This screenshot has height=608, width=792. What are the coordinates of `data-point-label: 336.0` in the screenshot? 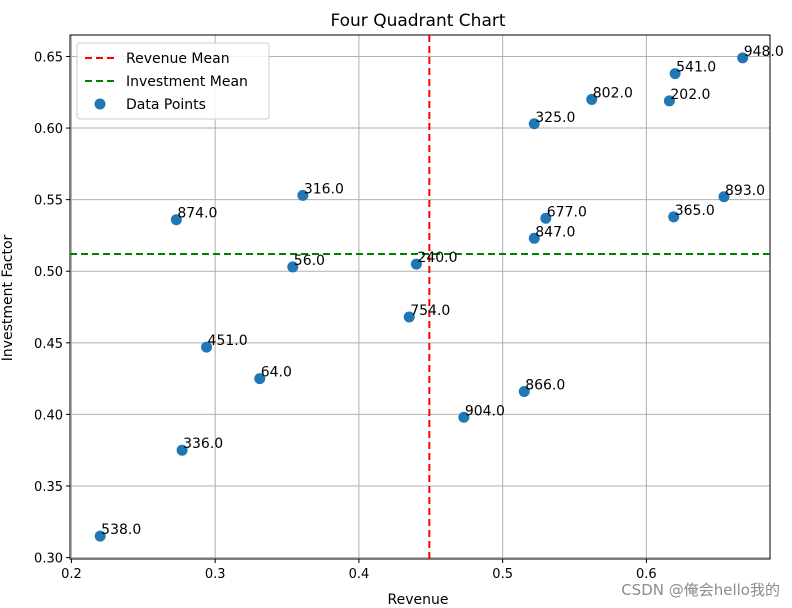 It's located at (203, 444).